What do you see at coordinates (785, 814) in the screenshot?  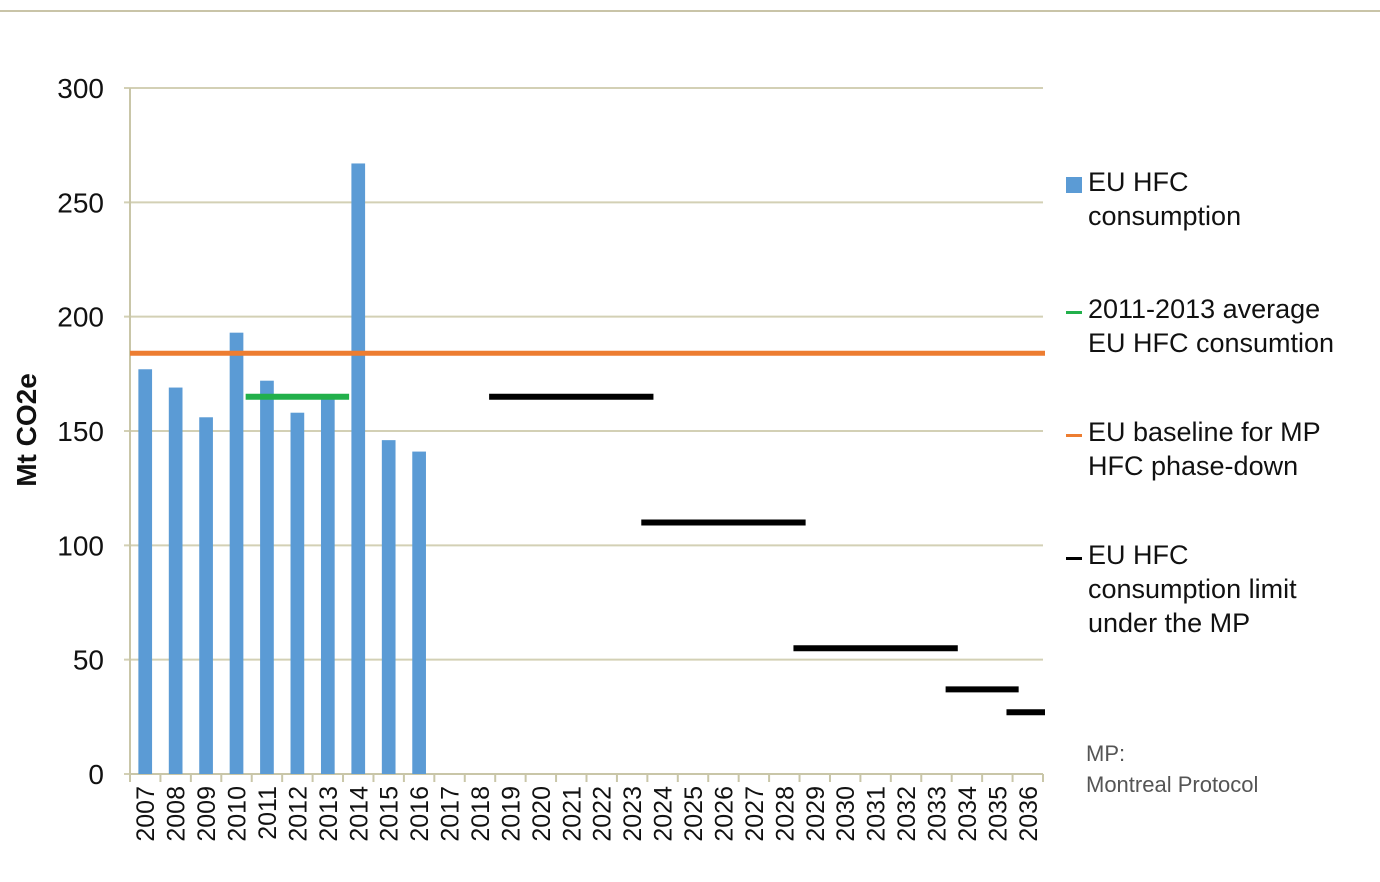 I see `x-tick-label-2028: 2028` at bounding box center [785, 814].